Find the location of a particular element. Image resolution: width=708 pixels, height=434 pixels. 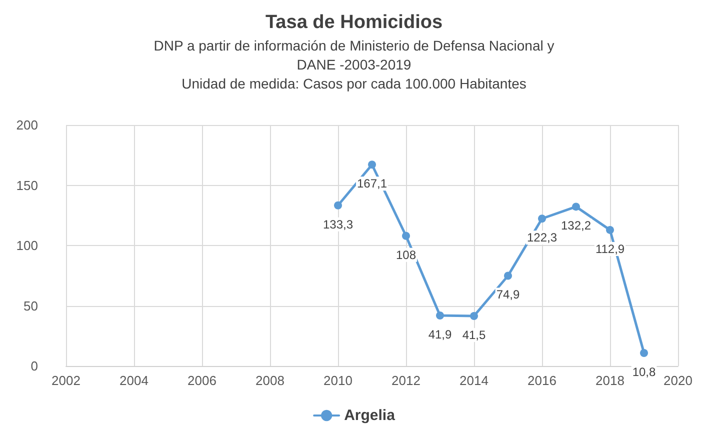

data-label: 10,8 is located at coordinates (644, 371).